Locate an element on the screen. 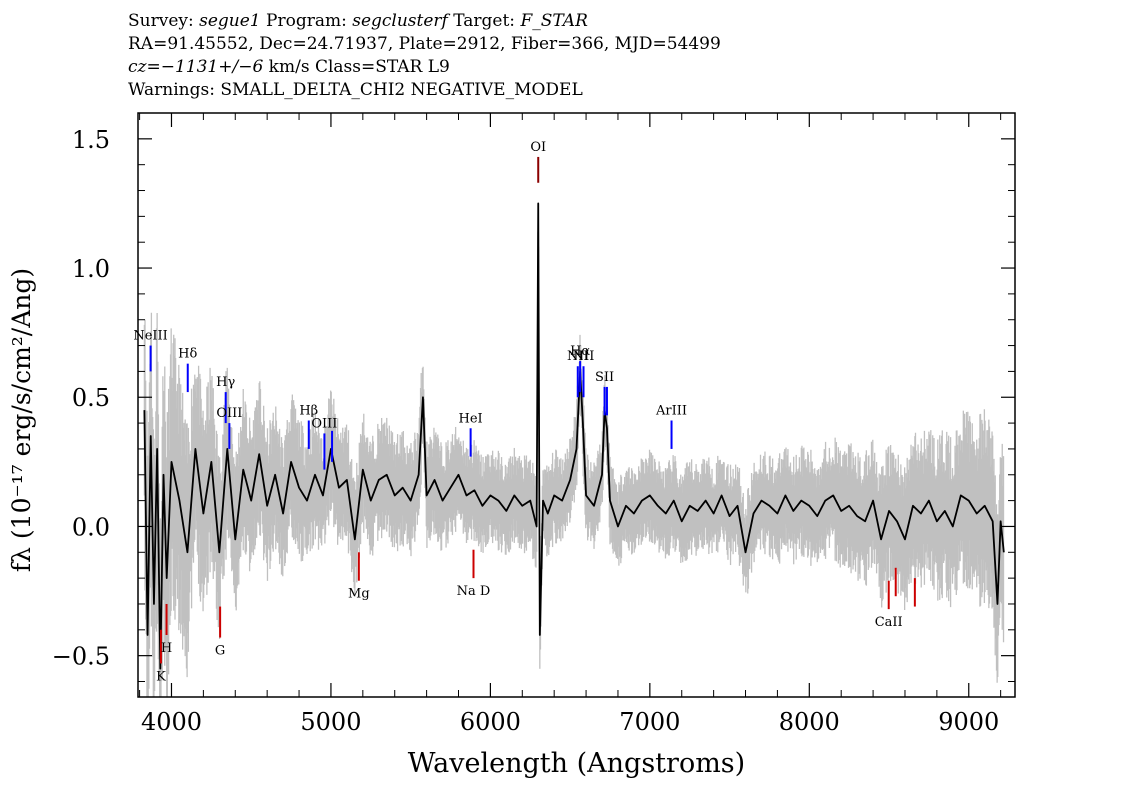 Image resolution: width=1134 pixels, height=810 pixels. x-tick-label: 7000 is located at coordinates (649, 722).